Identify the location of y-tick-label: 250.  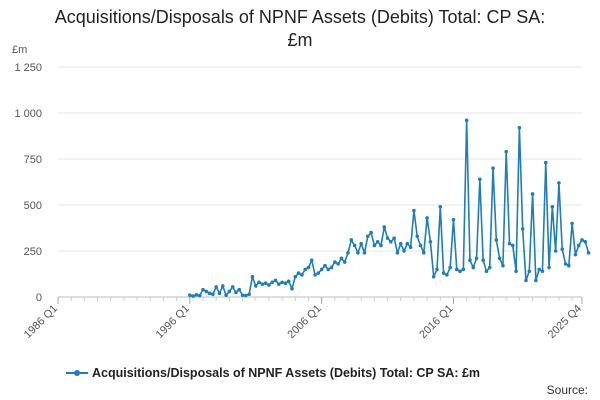
(33, 252).